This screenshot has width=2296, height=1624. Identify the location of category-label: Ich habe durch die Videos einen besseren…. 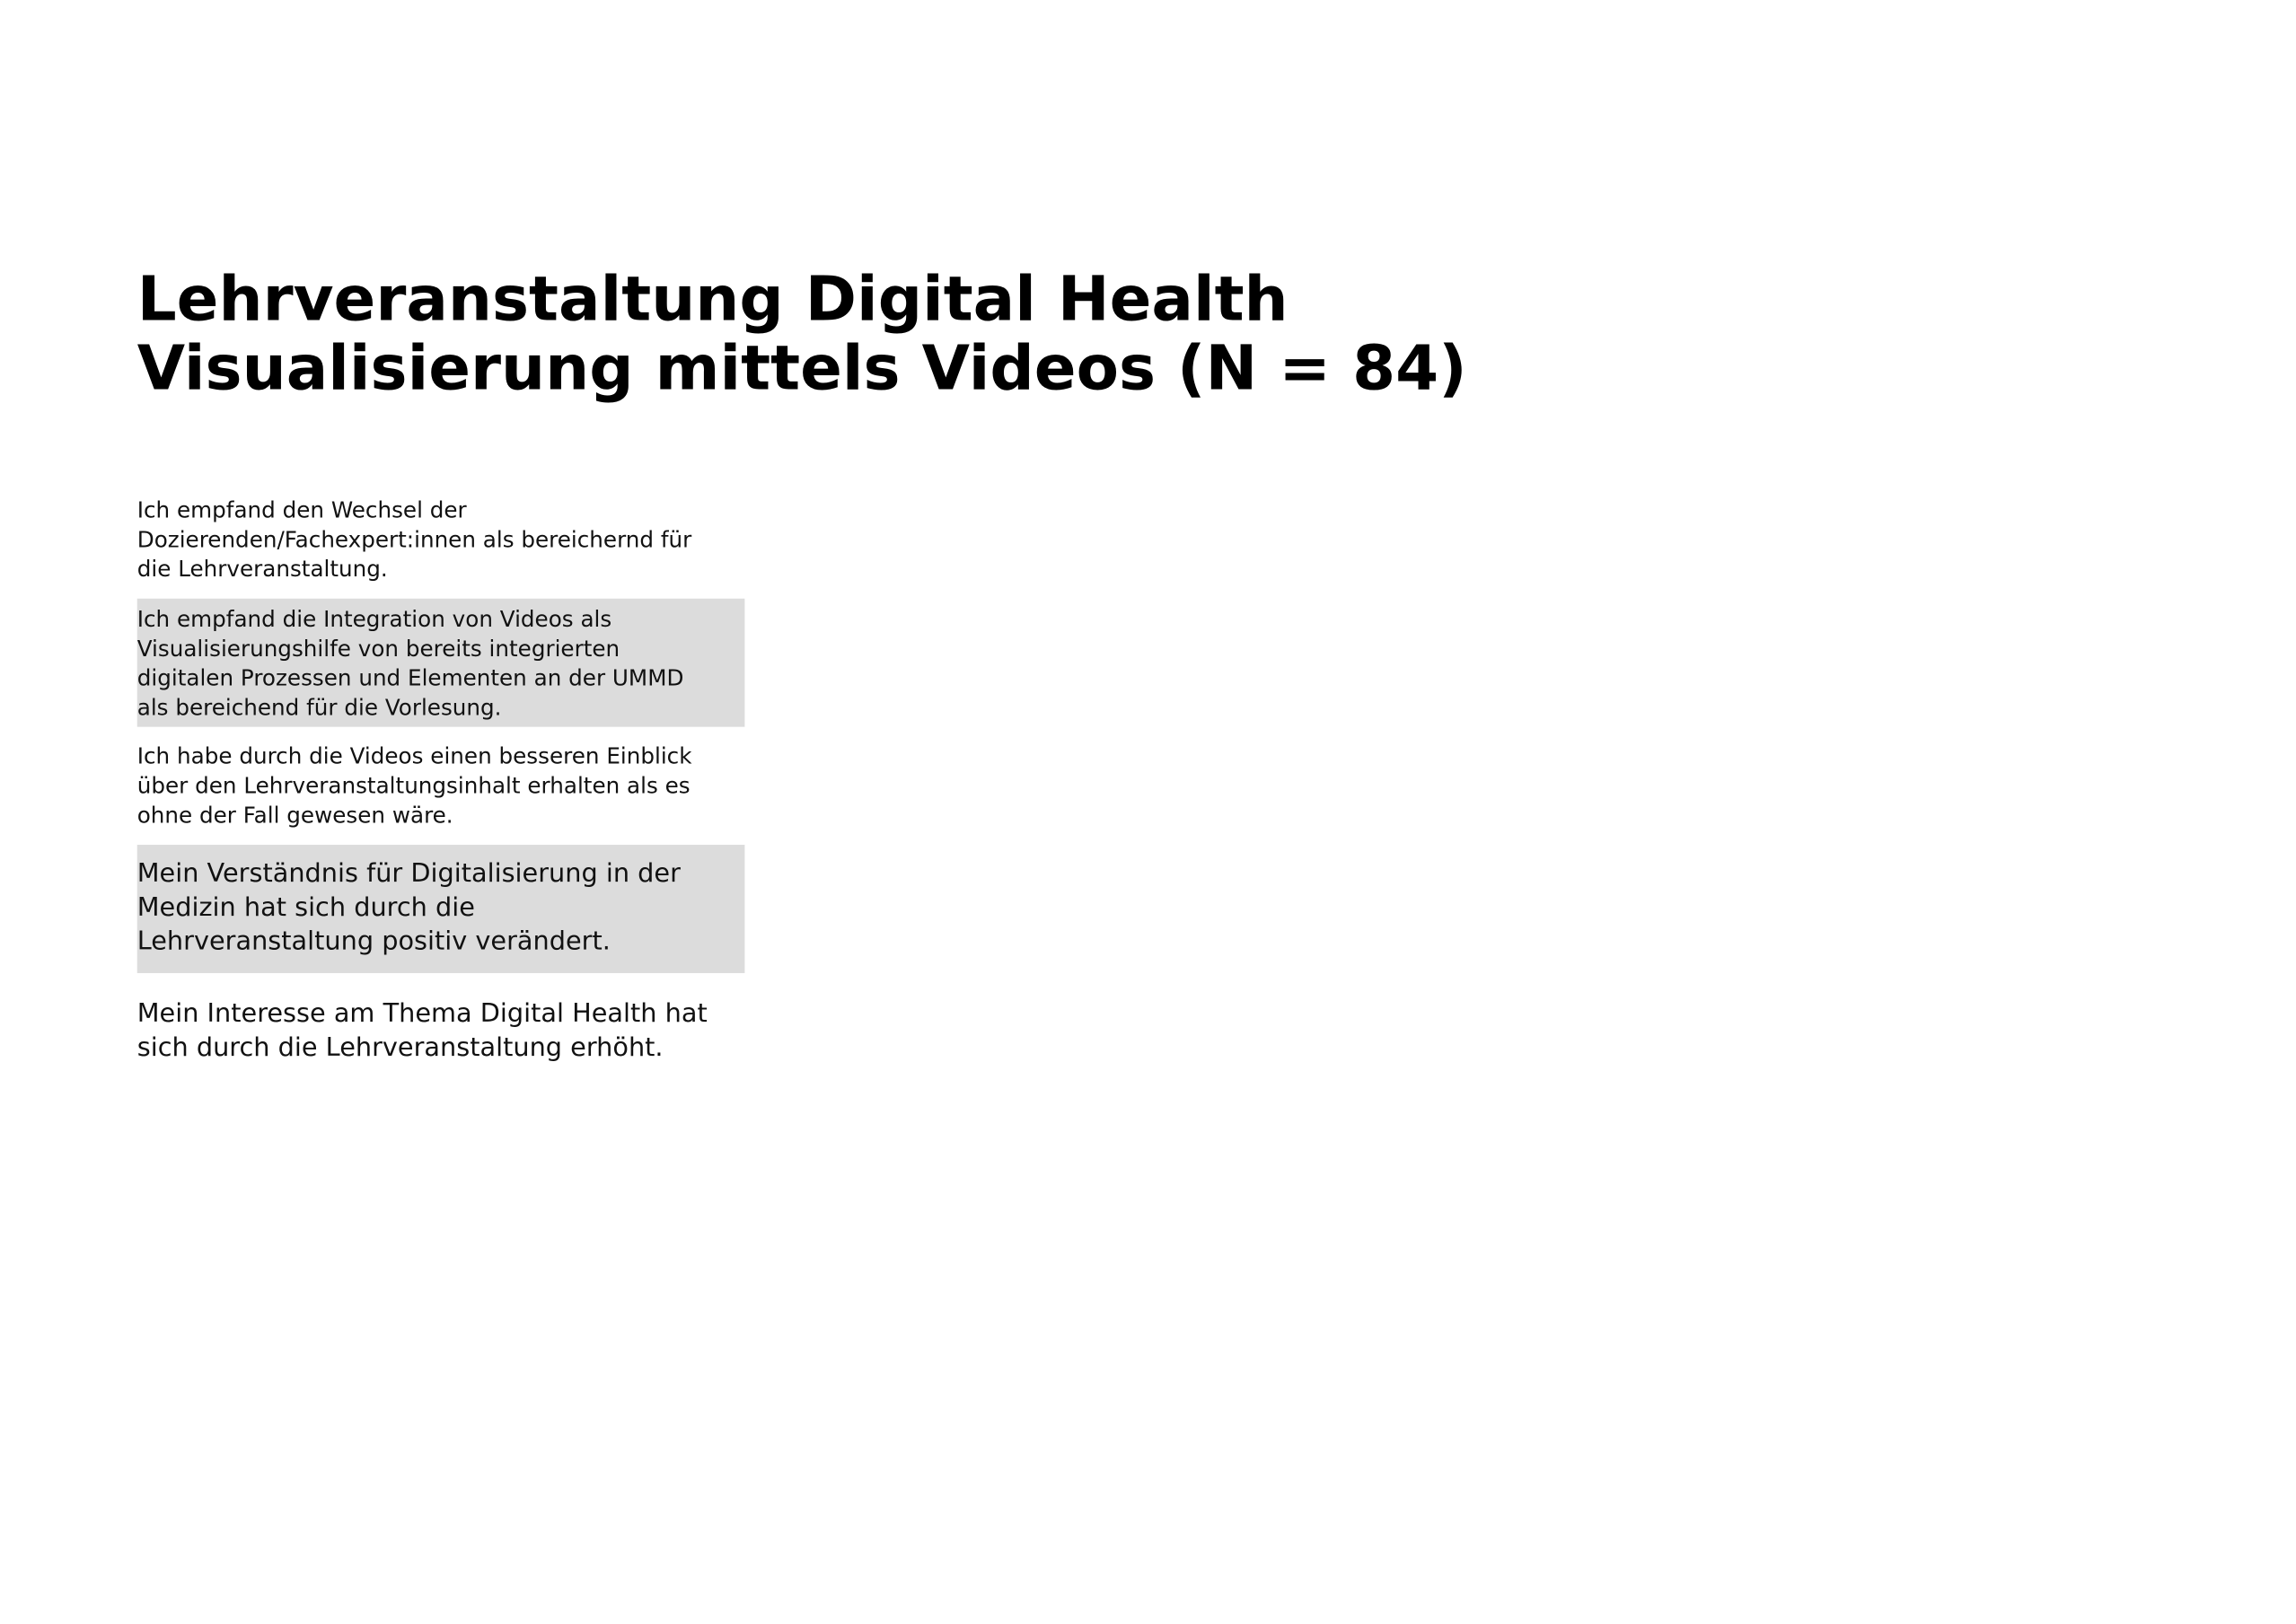
(414, 785).